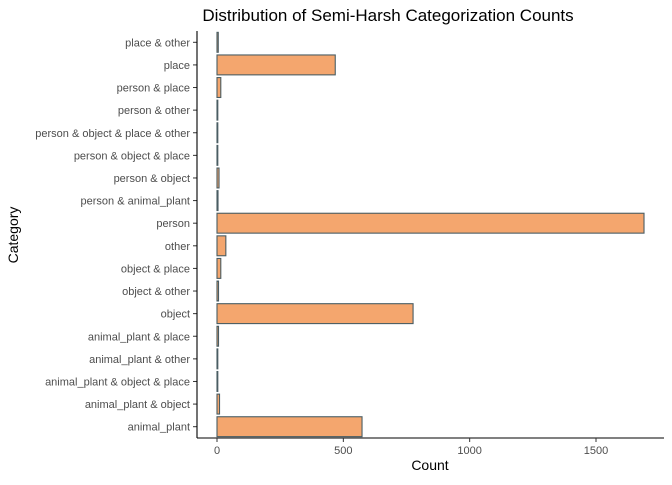  What do you see at coordinates (173, 224) in the screenshot?
I see `y-tick-label: person` at bounding box center [173, 224].